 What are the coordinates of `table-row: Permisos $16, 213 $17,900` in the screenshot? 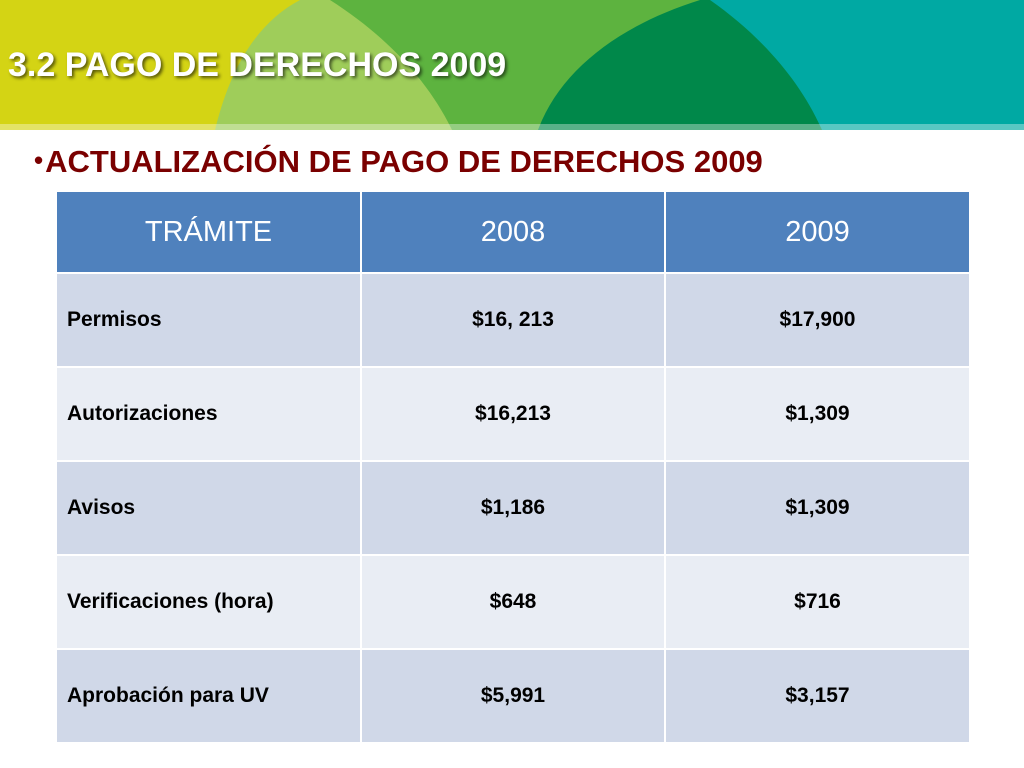 It's located at (513, 320).